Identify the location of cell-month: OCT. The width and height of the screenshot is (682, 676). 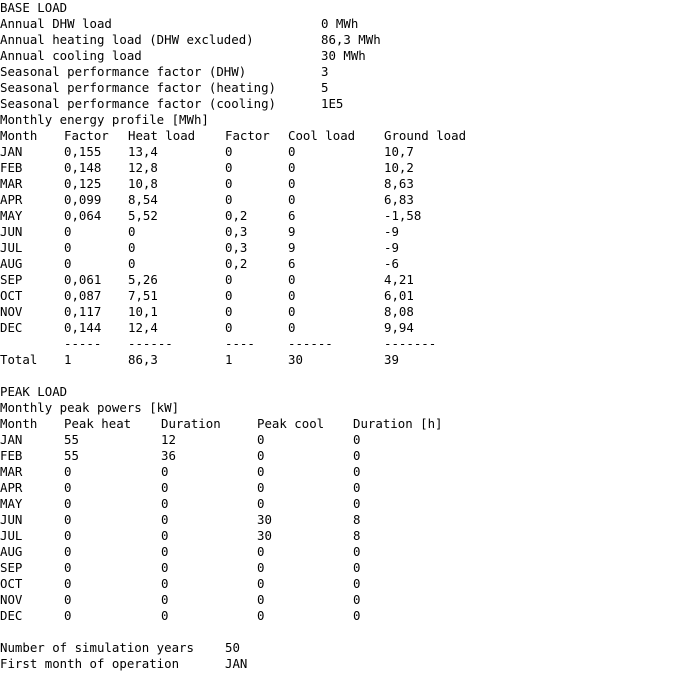
(11, 295).